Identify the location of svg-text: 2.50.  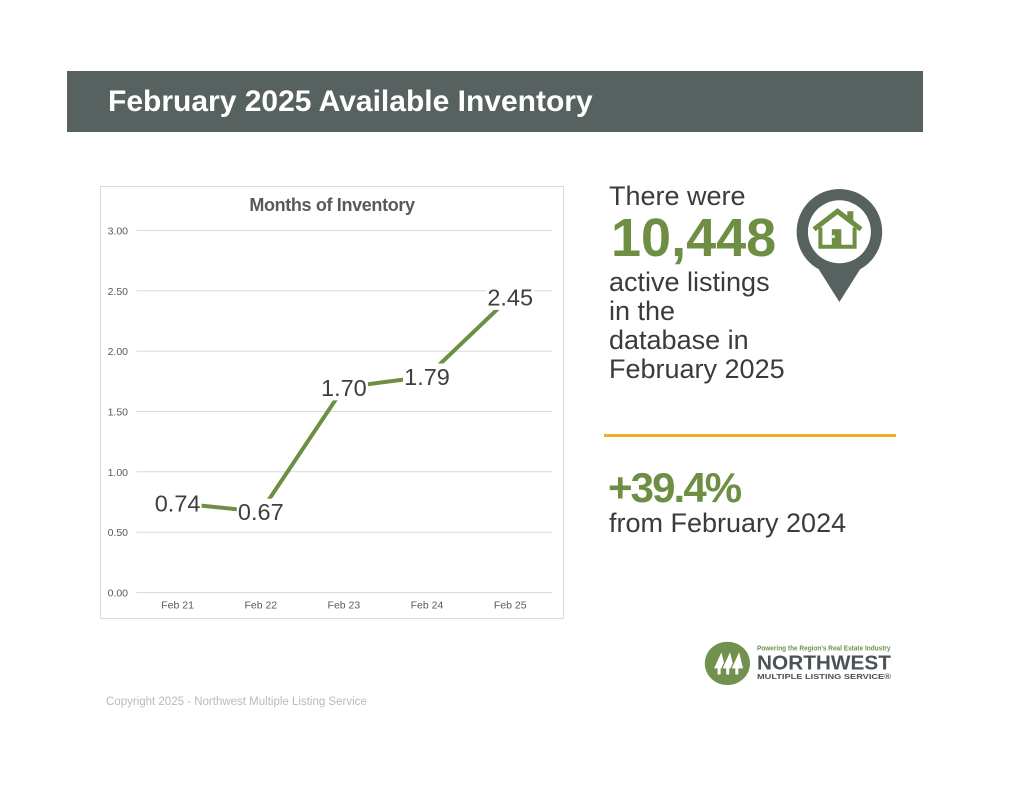
(118, 292).